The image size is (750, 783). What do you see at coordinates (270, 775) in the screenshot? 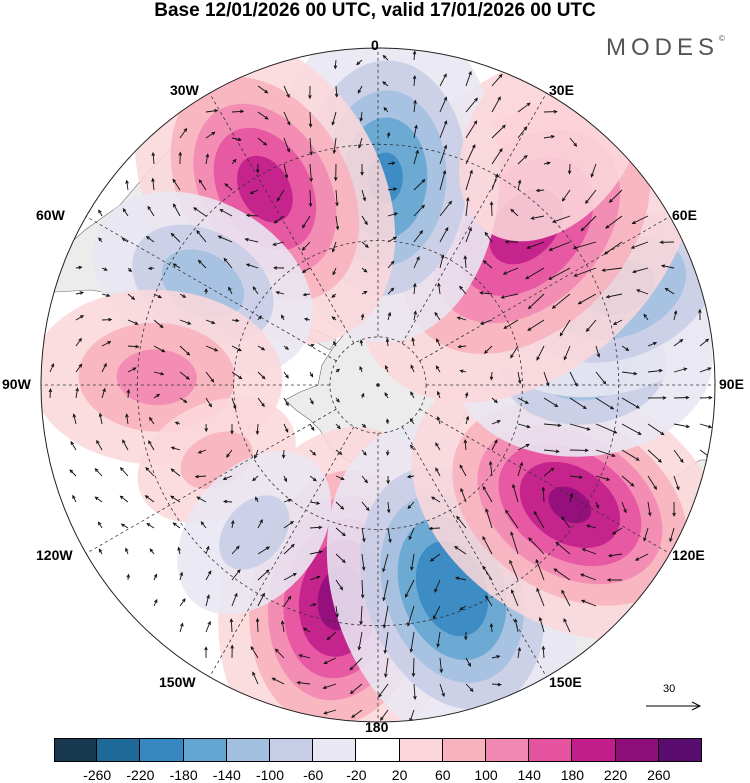
I see `colorbar-tick-label: -100` at bounding box center [270, 775].